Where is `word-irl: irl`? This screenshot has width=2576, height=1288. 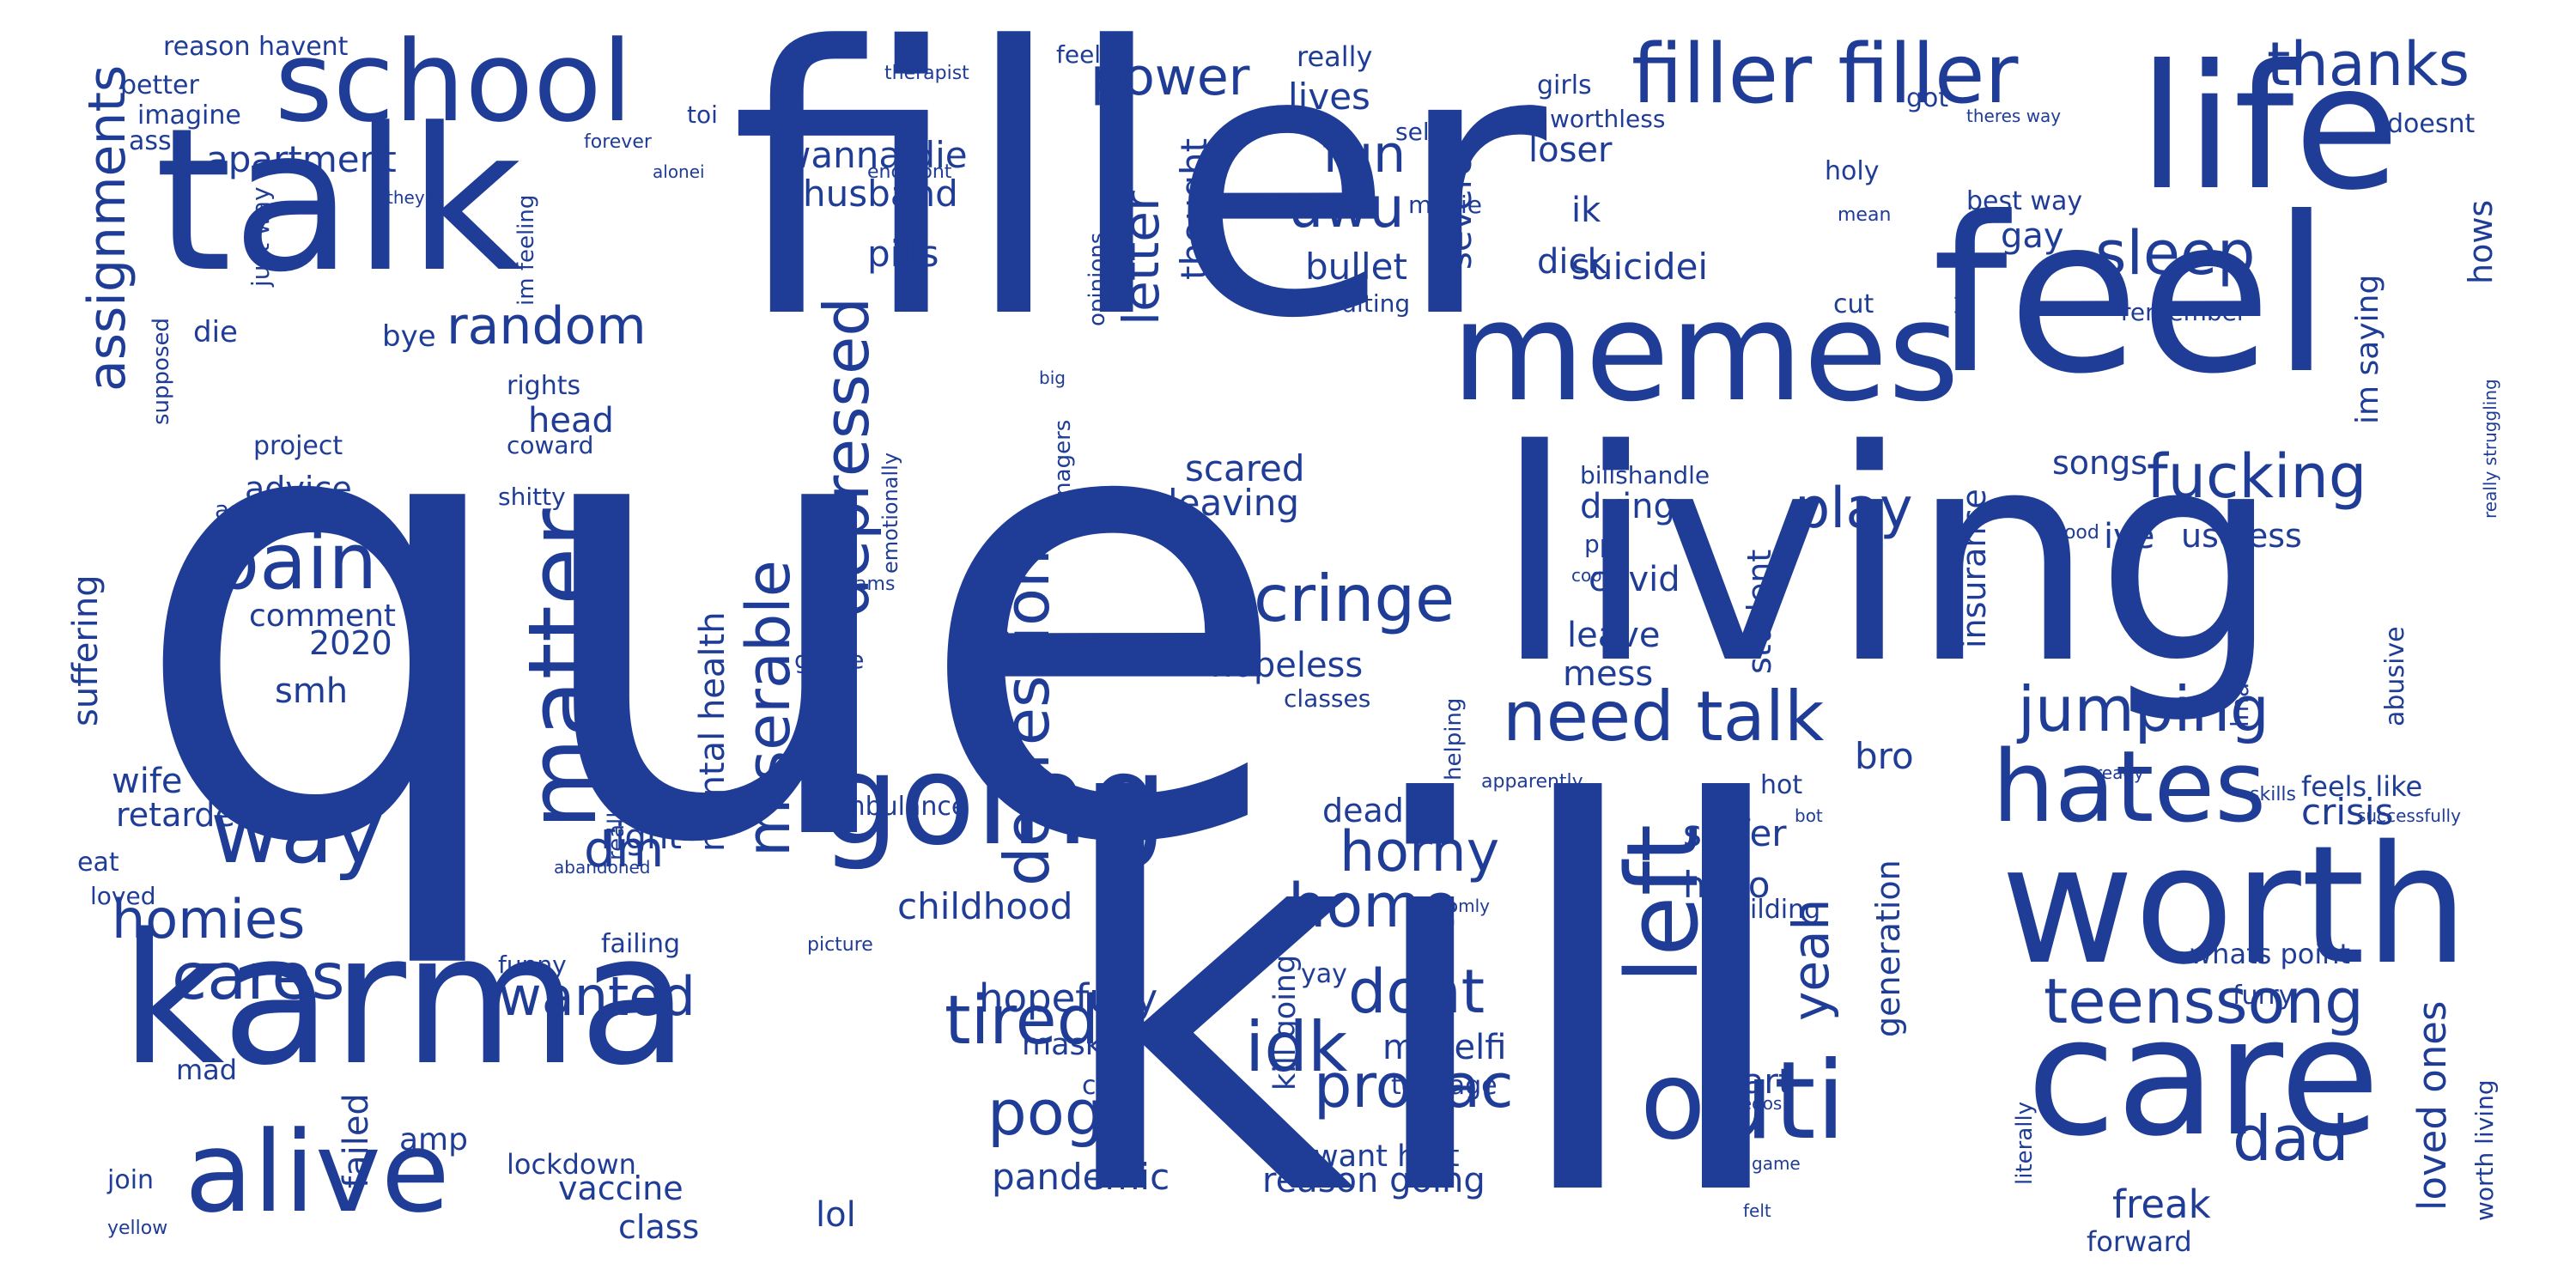
word-irl: irl is located at coordinates (1132, 802).